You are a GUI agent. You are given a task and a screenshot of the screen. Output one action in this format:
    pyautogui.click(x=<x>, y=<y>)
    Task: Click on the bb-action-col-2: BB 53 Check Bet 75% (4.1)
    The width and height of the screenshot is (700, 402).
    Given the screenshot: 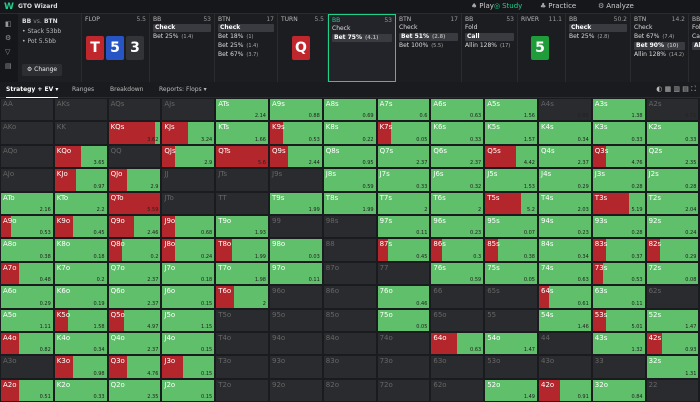 What is the action you would take?
    pyautogui.click(x=362, y=48)
    